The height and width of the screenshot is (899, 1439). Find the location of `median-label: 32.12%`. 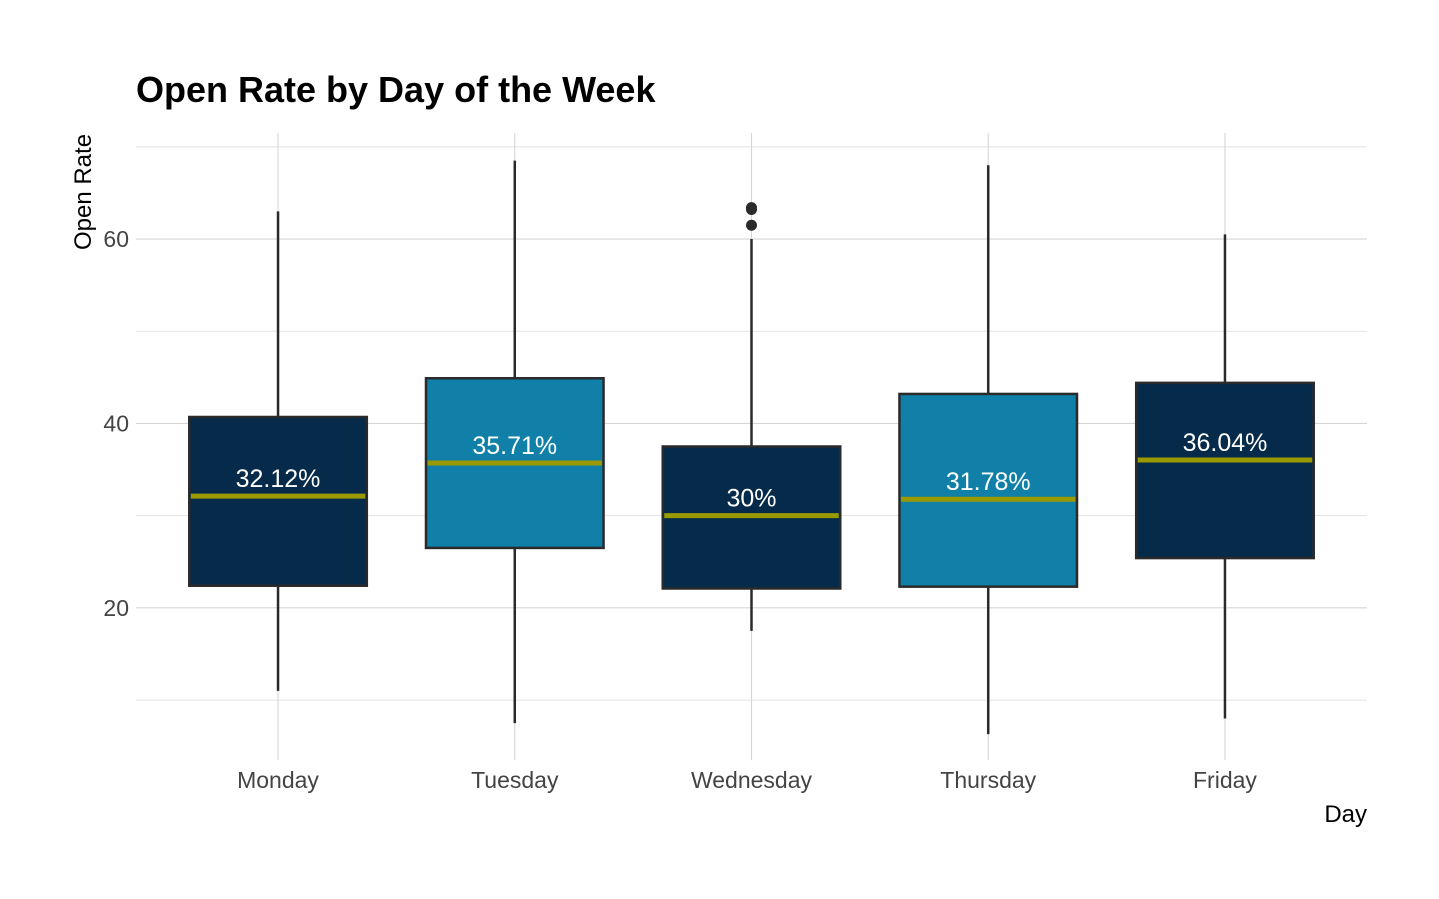

median-label: 32.12% is located at coordinates (278, 479).